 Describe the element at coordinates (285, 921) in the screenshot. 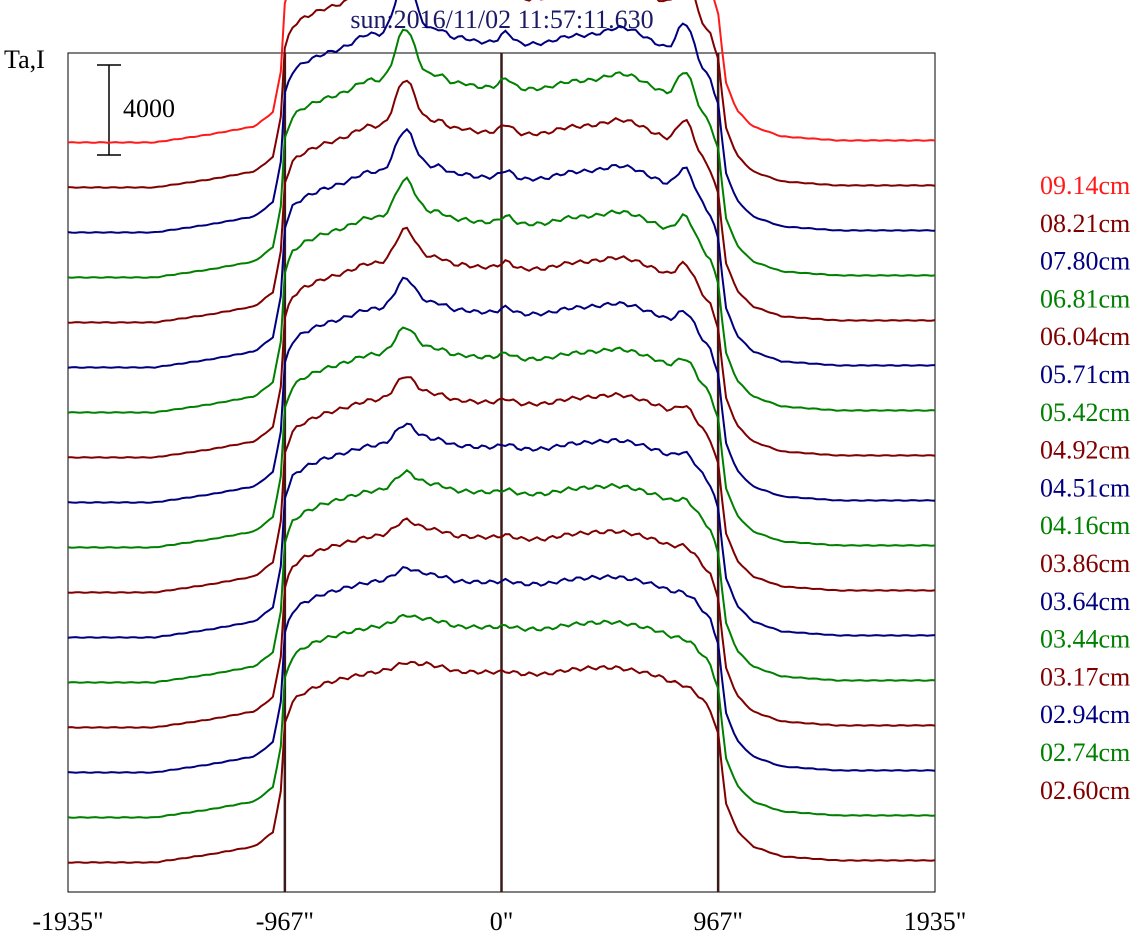

I see `x-tick-label: -967"` at that location.